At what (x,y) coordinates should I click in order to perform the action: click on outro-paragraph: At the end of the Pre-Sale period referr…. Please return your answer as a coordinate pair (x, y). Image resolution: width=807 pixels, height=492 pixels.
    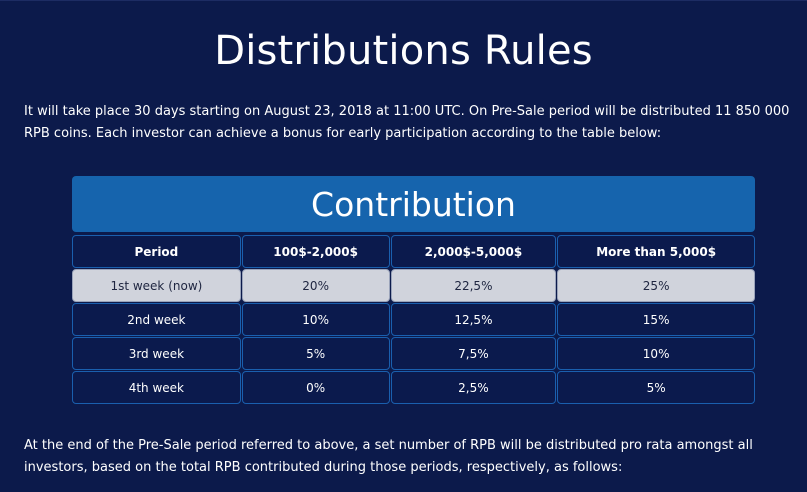
    Looking at the image, I should click on (388, 456).